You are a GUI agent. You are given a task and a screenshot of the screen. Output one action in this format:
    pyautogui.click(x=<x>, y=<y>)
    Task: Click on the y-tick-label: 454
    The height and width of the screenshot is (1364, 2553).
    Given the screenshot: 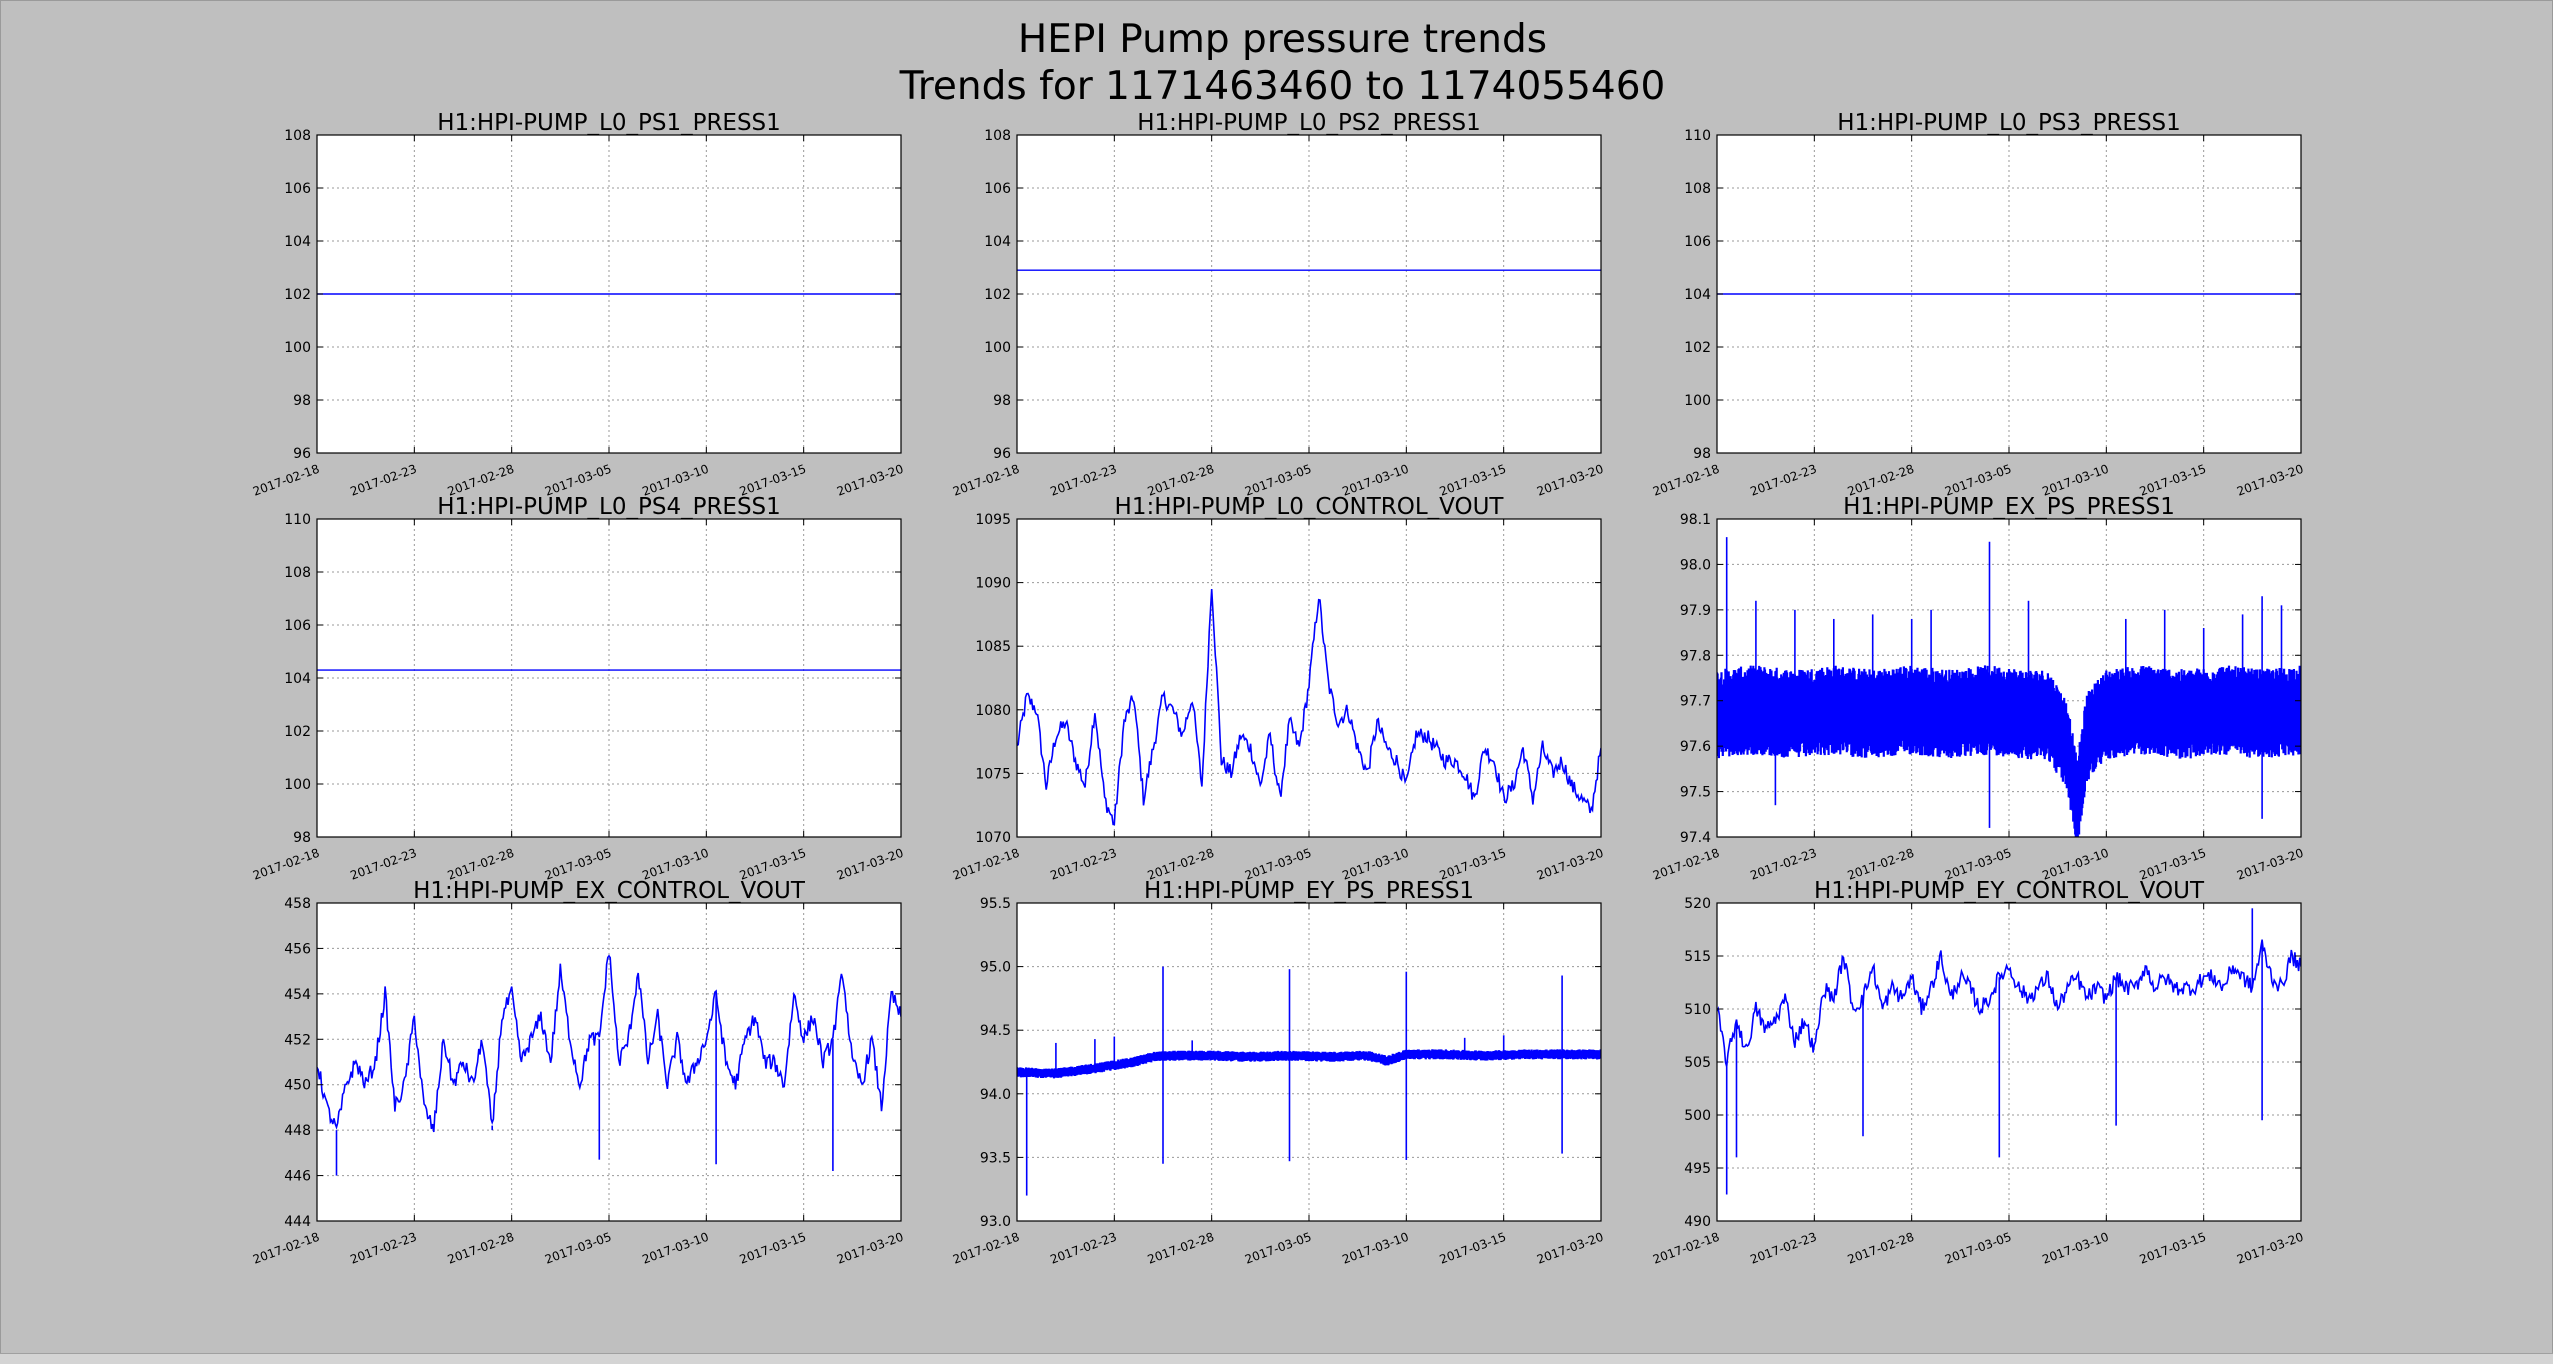 What is the action you would take?
    pyautogui.click(x=297, y=995)
    